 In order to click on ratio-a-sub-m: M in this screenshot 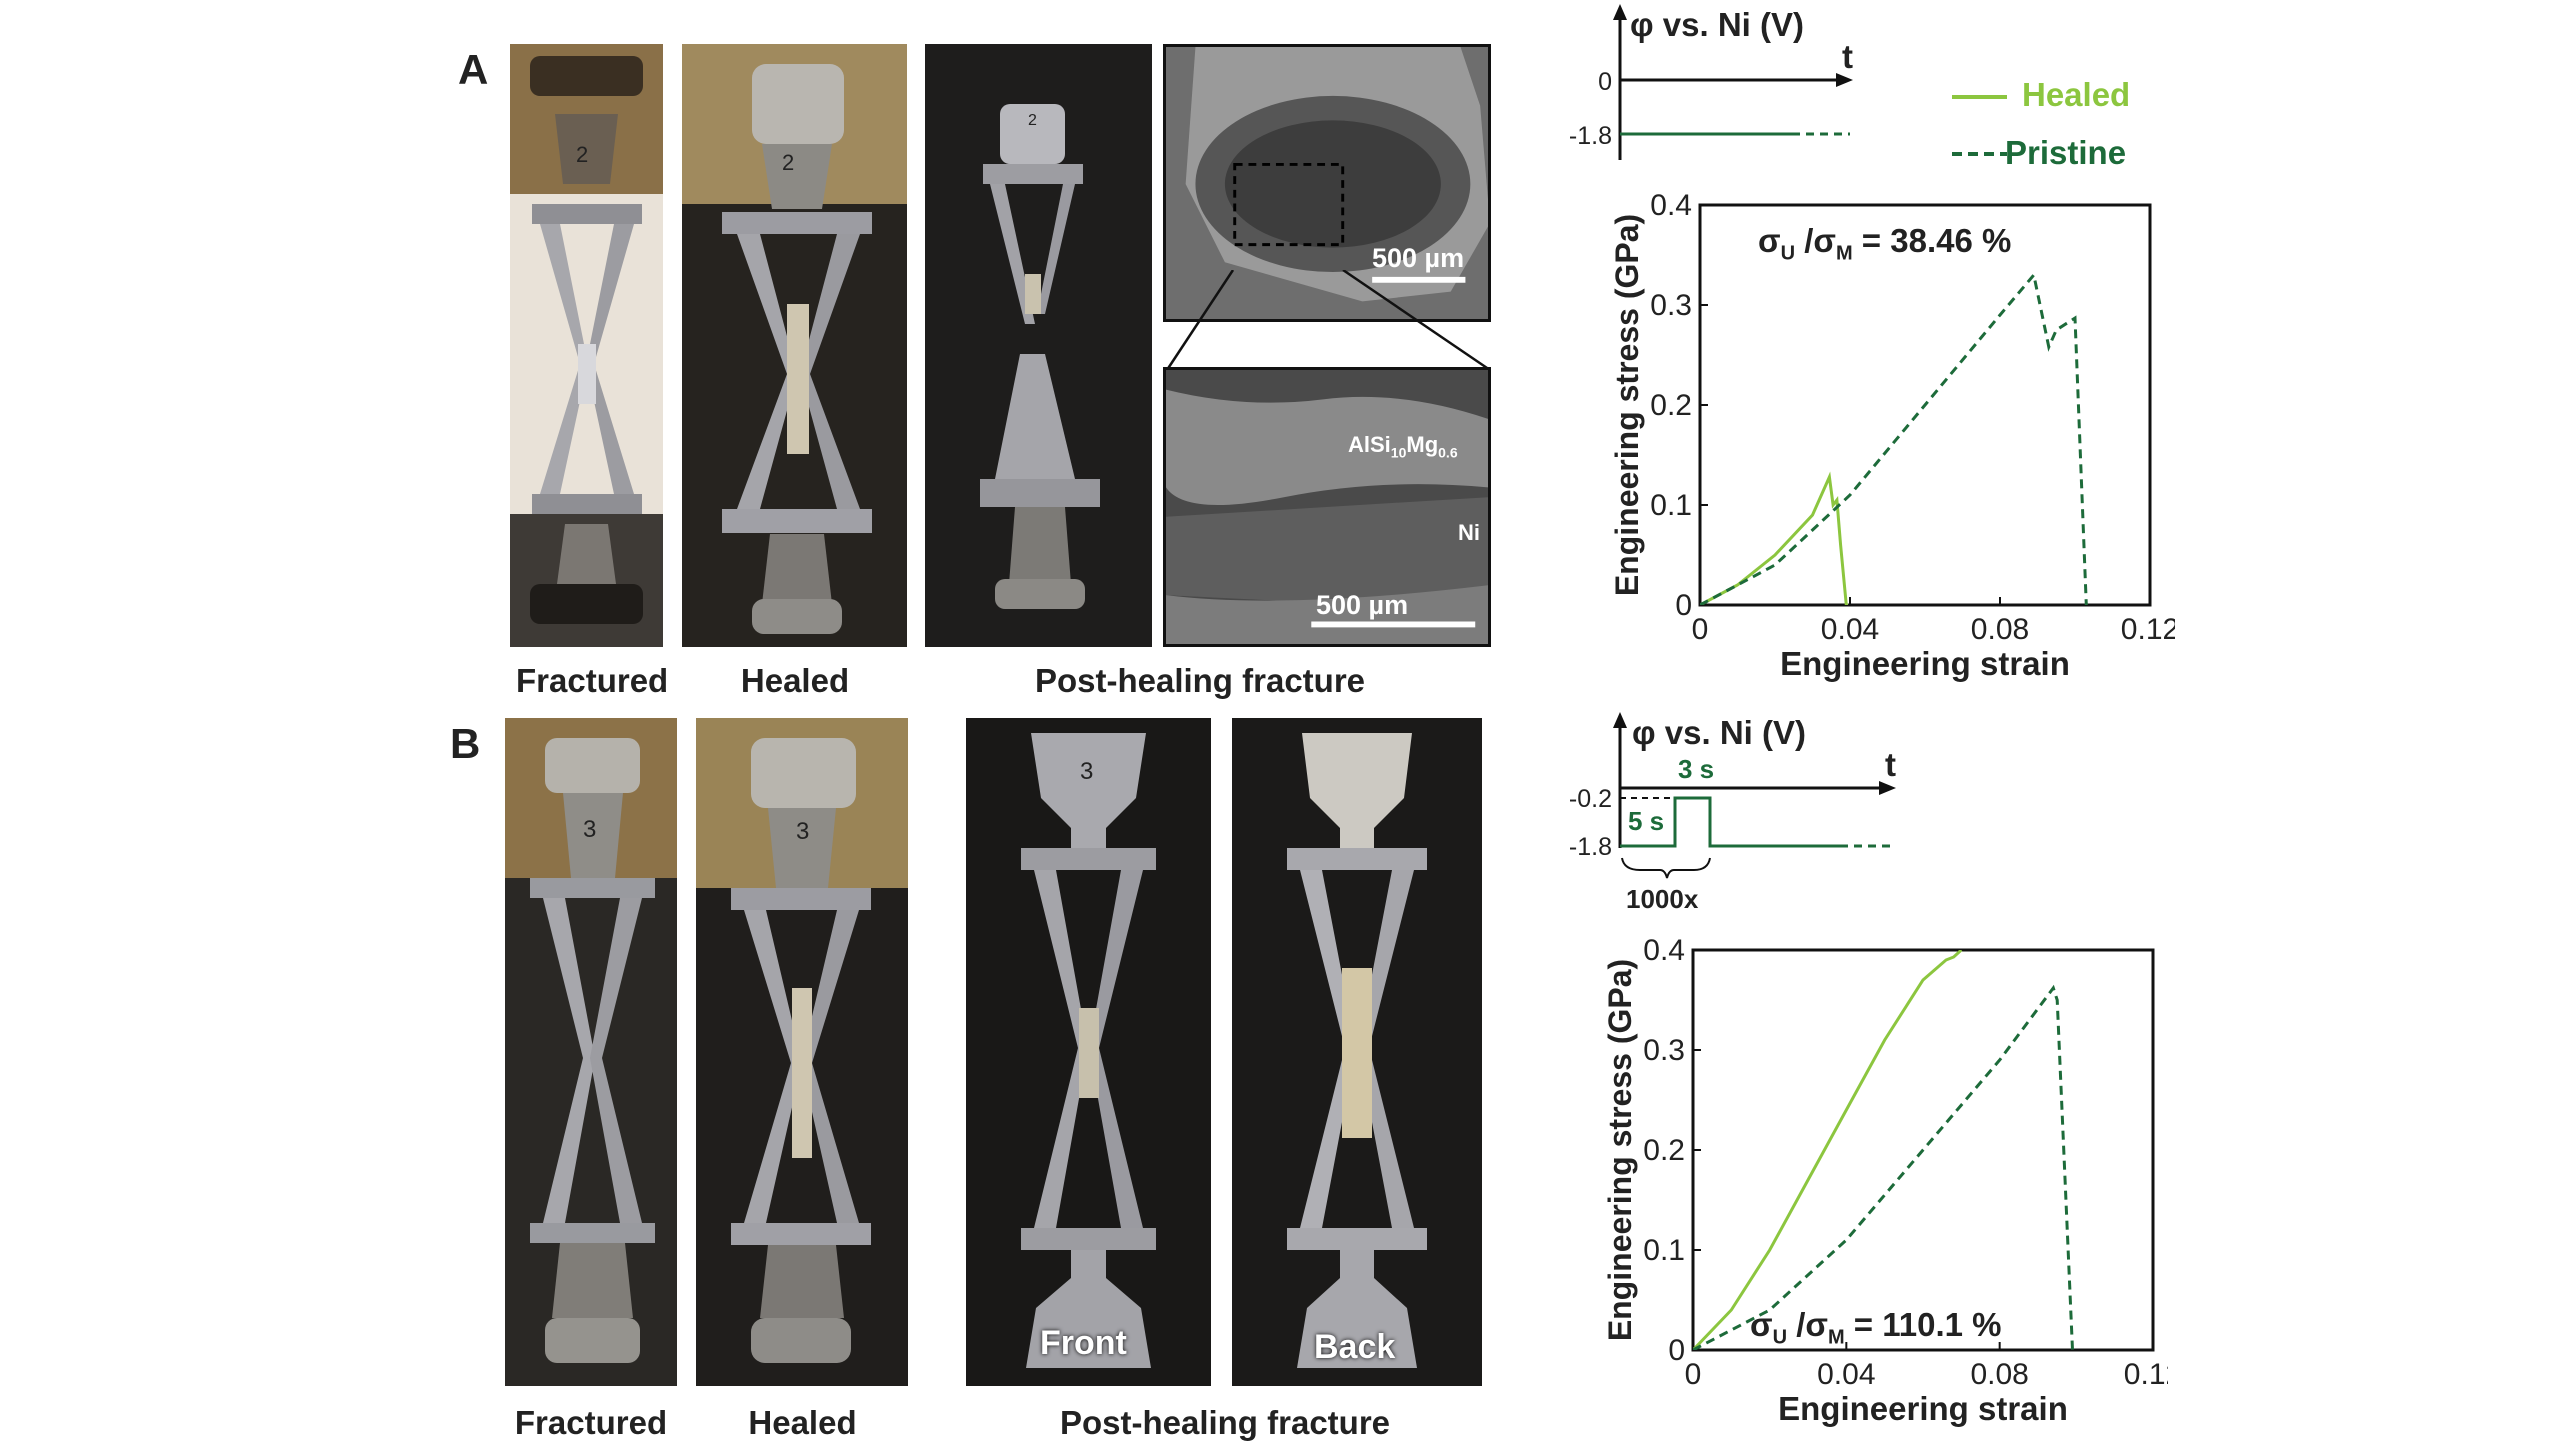, I will do `click(1844, 253)`.